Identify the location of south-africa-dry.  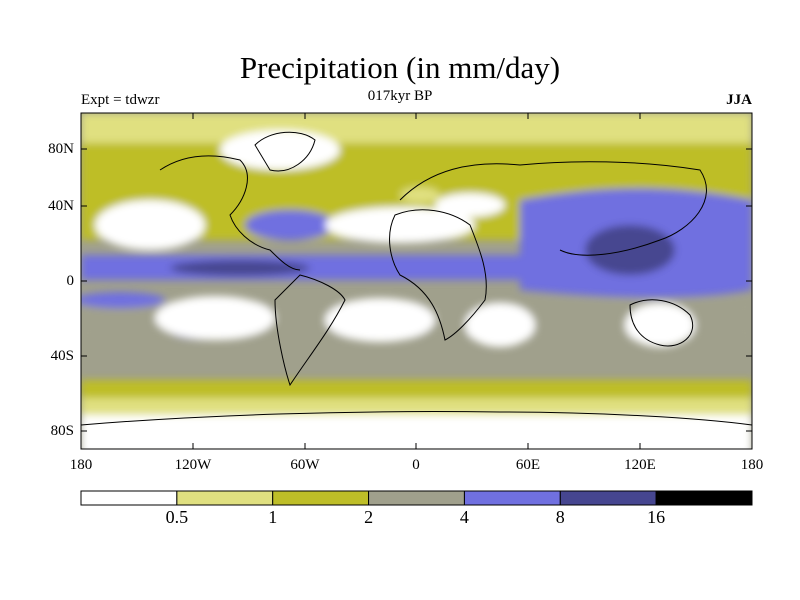
(500, 325).